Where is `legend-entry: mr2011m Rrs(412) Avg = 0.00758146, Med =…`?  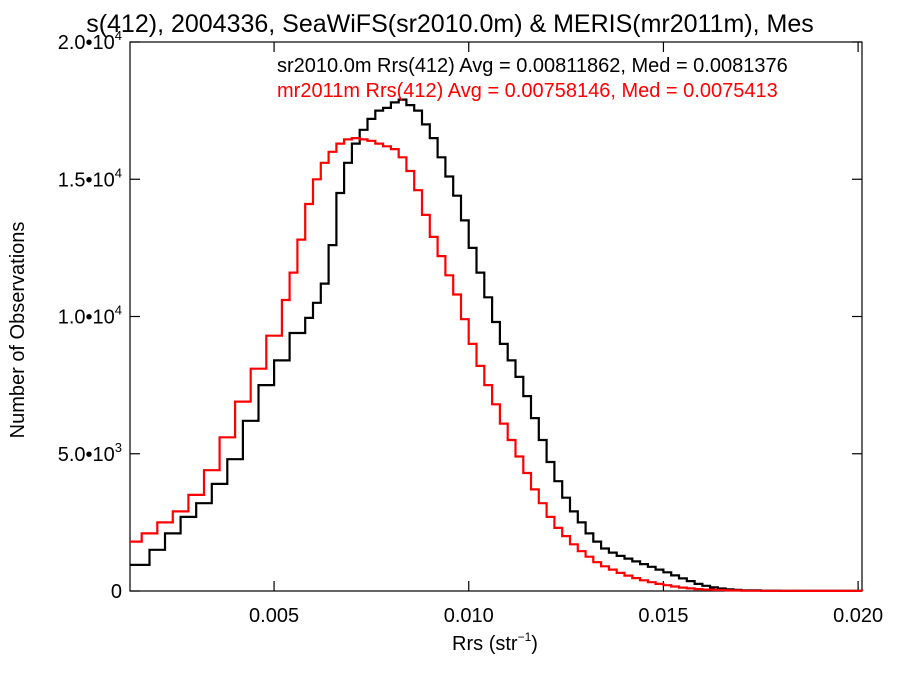
legend-entry: mr2011m Rrs(412) Avg = 0.00758146, Med =… is located at coordinates (527, 91).